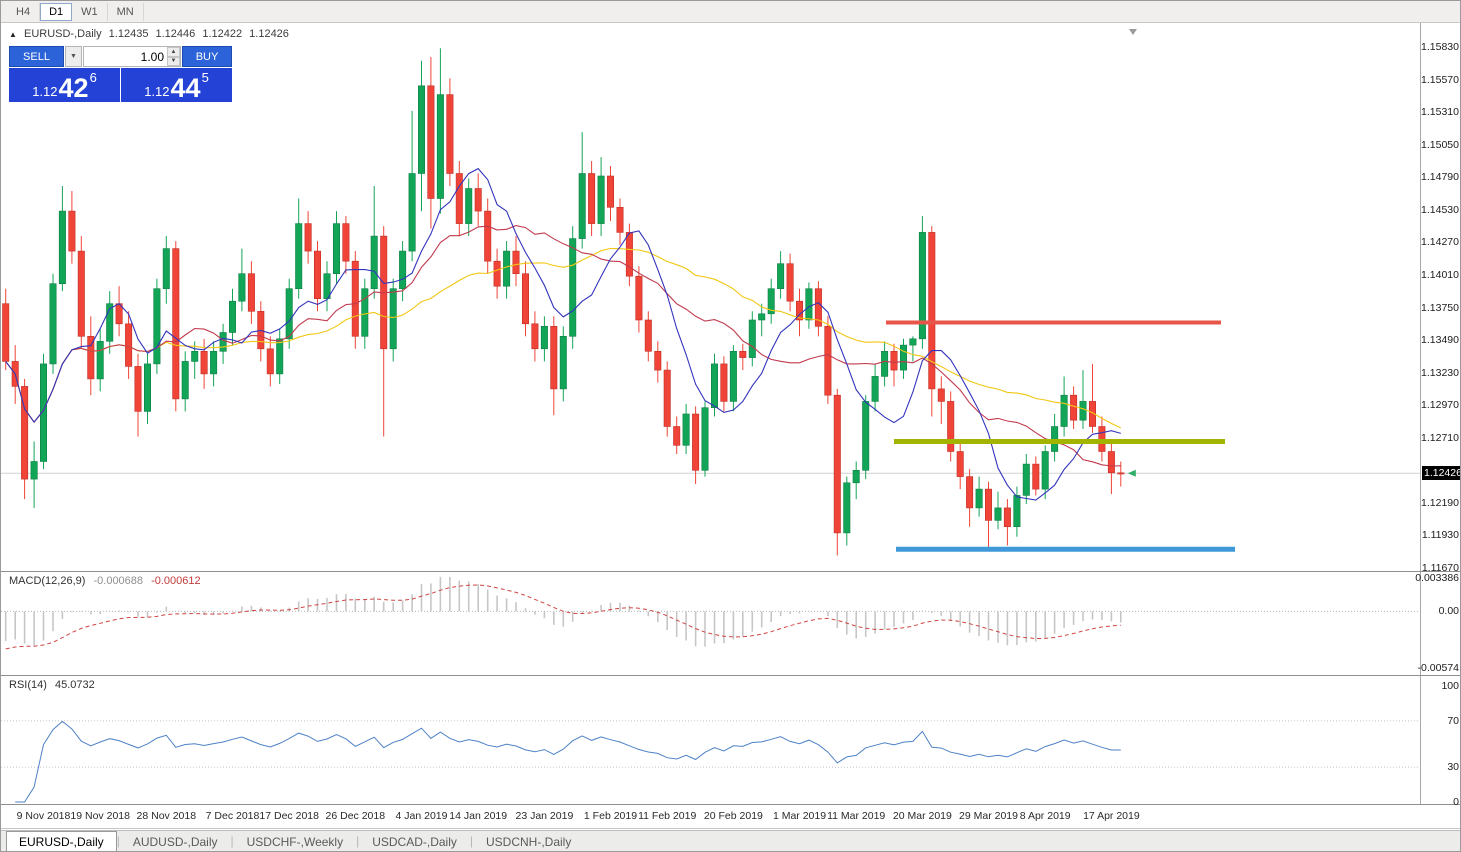 This screenshot has width=1461, height=852. I want to click on buy-price-button: 1.12 44 5, so click(176, 85).